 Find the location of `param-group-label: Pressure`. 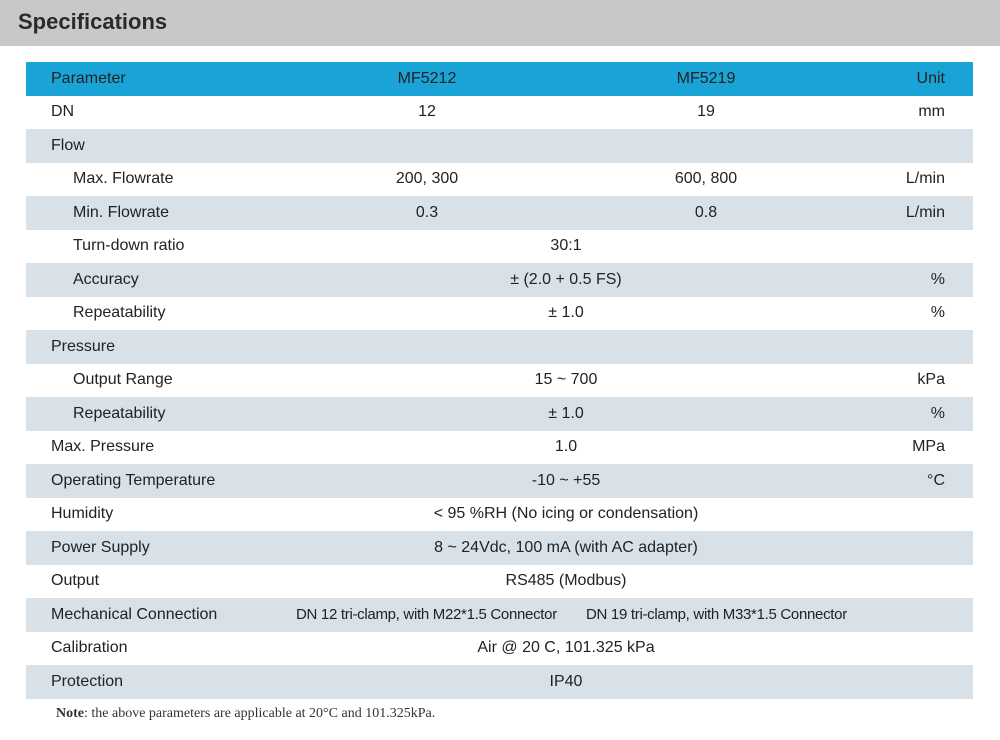

param-group-label: Pressure is located at coordinates (83, 346).